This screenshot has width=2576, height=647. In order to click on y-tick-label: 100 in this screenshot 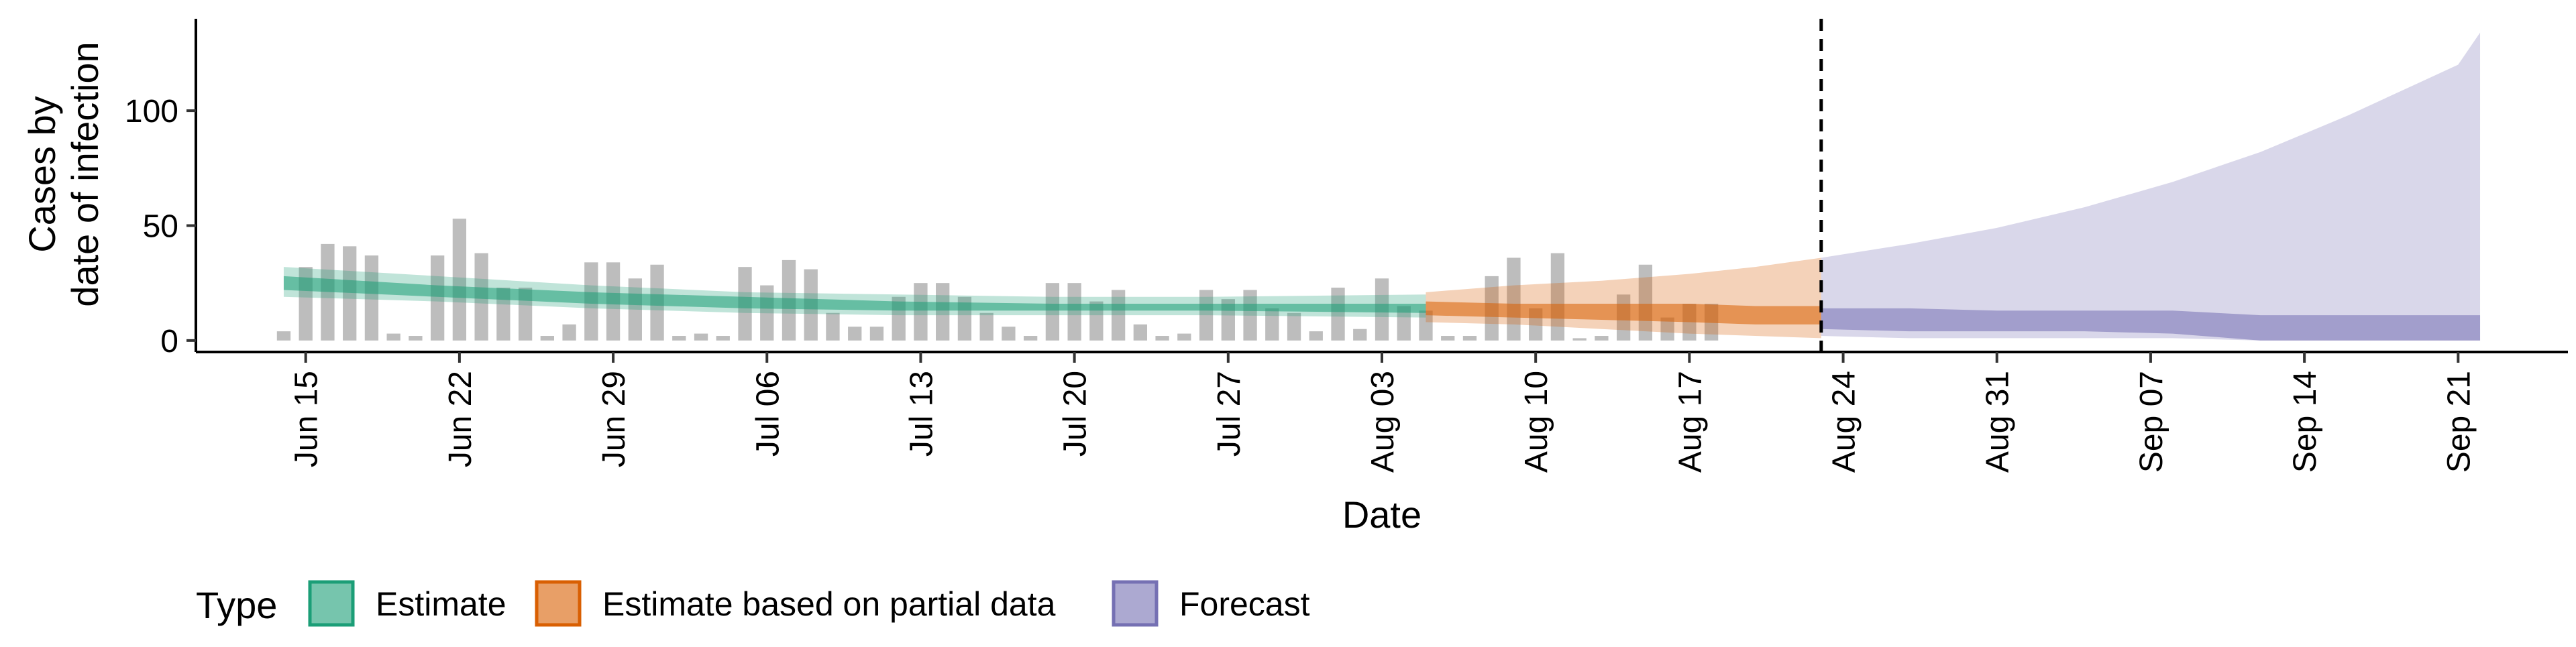, I will do `click(151, 111)`.